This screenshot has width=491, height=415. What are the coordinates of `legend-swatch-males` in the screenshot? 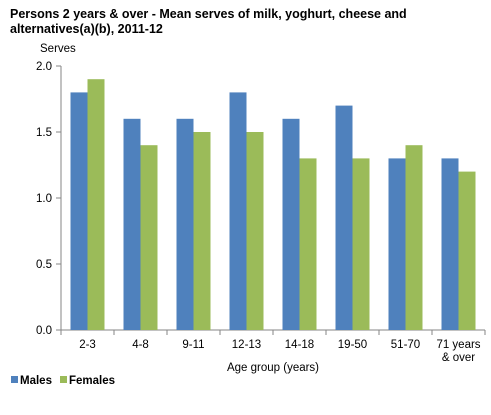 It's located at (14, 379).